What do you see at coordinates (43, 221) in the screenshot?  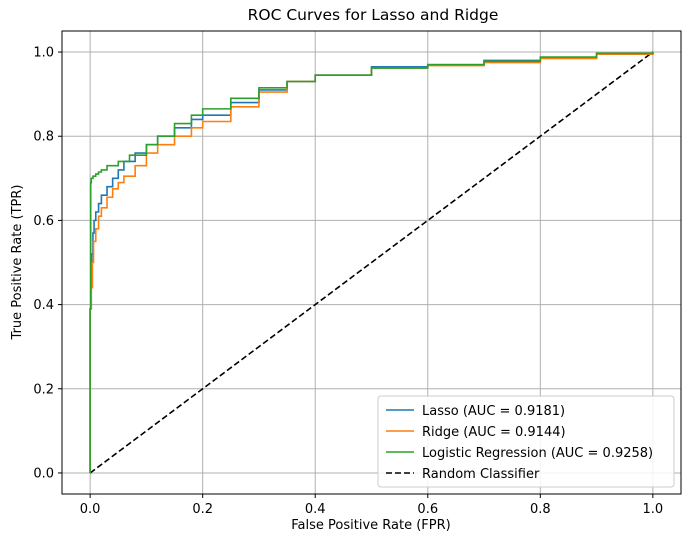 I see `y-tick-label: 0.6` at bounding box center [43, 221].